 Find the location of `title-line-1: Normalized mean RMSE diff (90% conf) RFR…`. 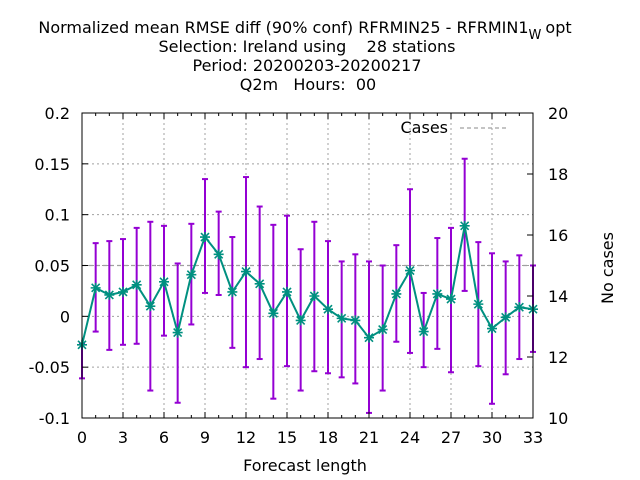

title-line-1: Normalized mean RMSE diff (90% conf) RFR… is located at coordinates (304, 30).